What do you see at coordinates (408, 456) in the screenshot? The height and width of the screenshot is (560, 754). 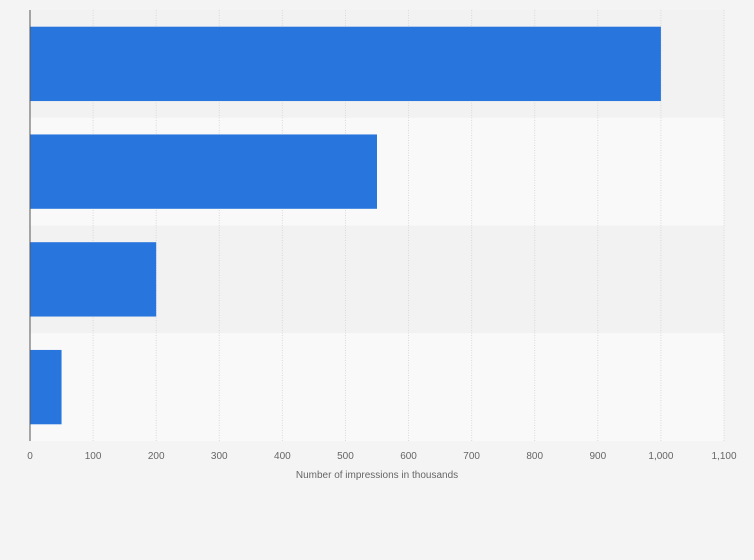 I see `x-tick-label: 600` at bounding box center [408, 456].